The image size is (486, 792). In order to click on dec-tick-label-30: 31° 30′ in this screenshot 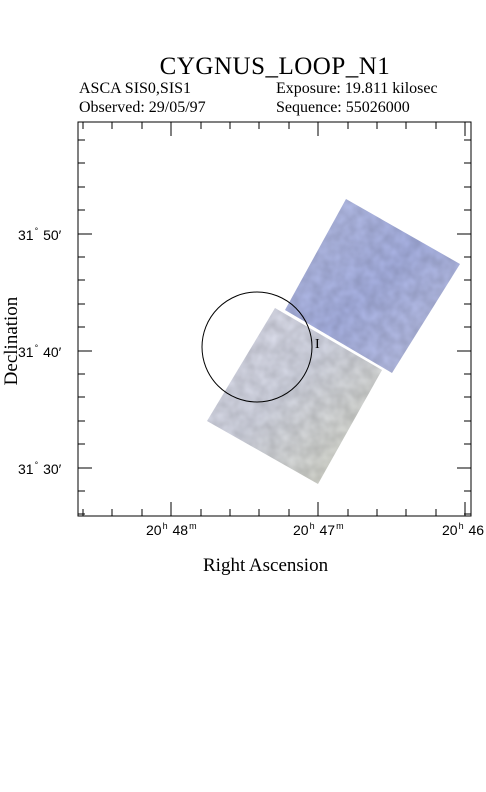, I will do `click(40, 468)`.